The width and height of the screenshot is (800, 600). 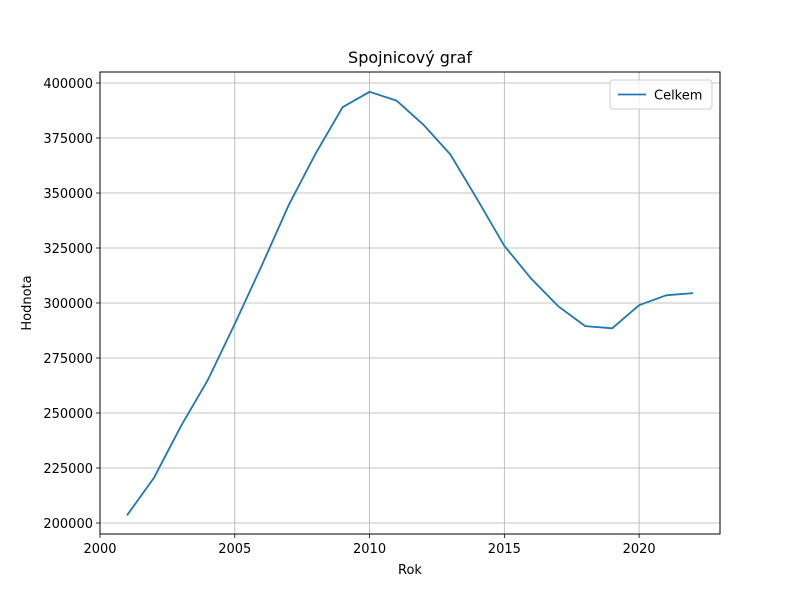 I want to click on x-tick-label: 2000, so click(x=99, y=549).